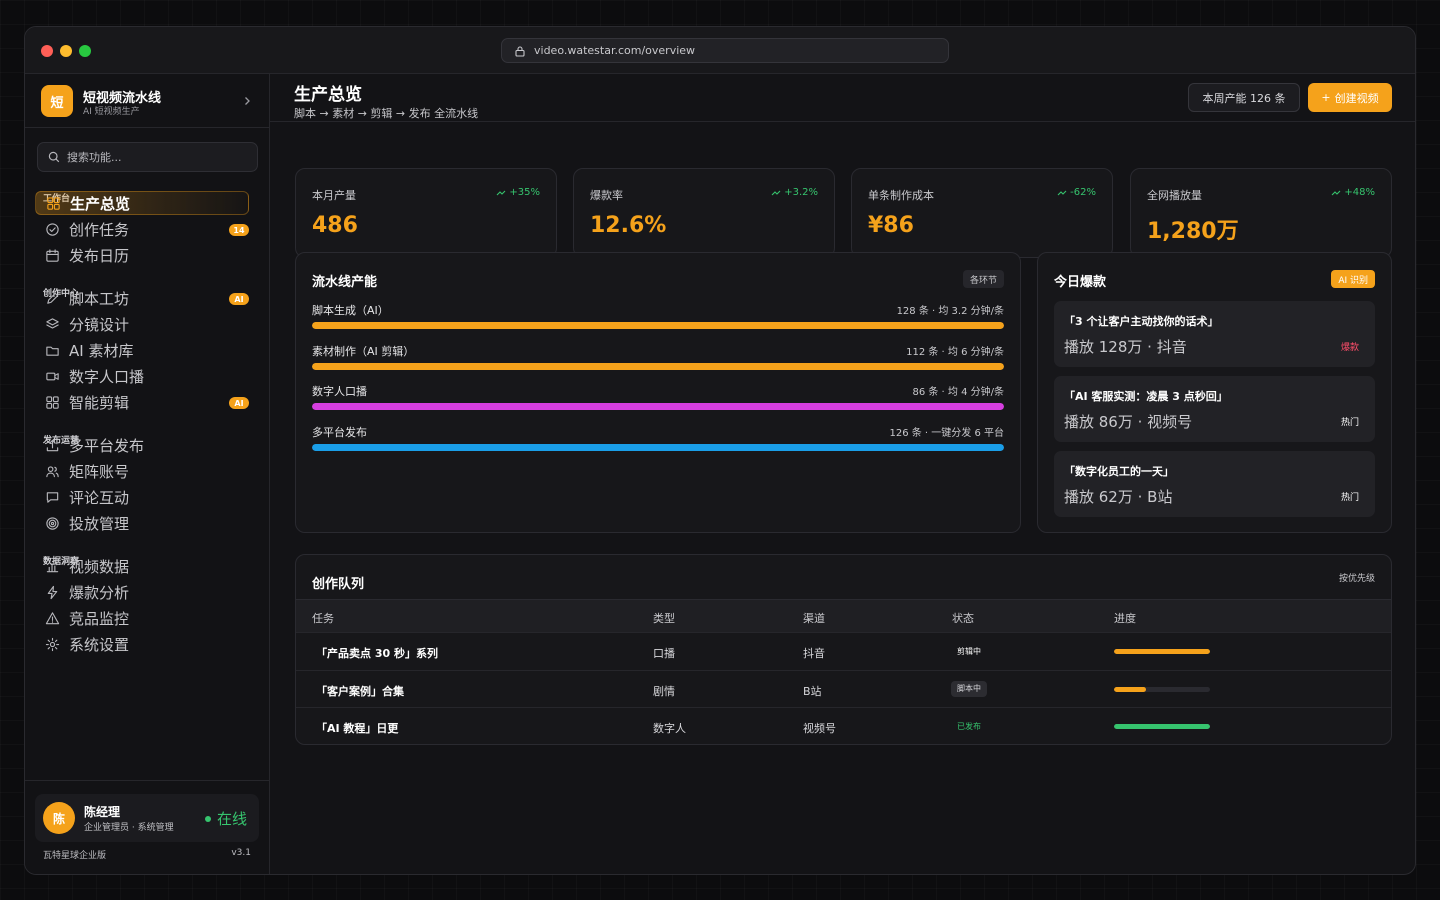 The width and height of the screenshot is (1440, 900). I want to click on alert-icon, so click(52, 617).